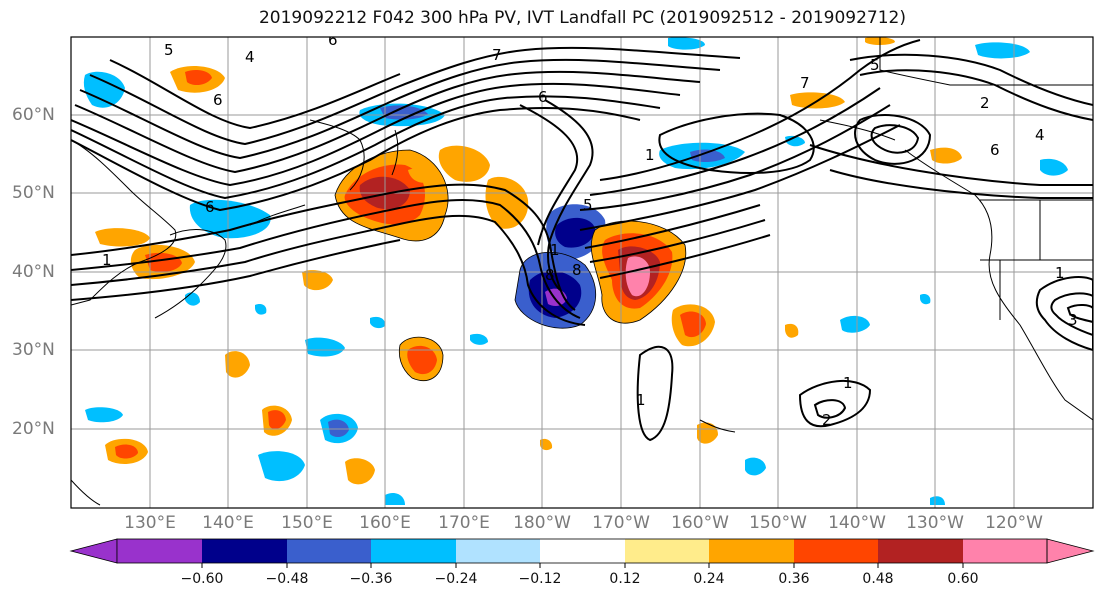 The image size is (1105, 601). What do you see at coordinates (228, 523) in the screenshot?
I see `lon-label: 140°E` at bounding box center [228, 523].